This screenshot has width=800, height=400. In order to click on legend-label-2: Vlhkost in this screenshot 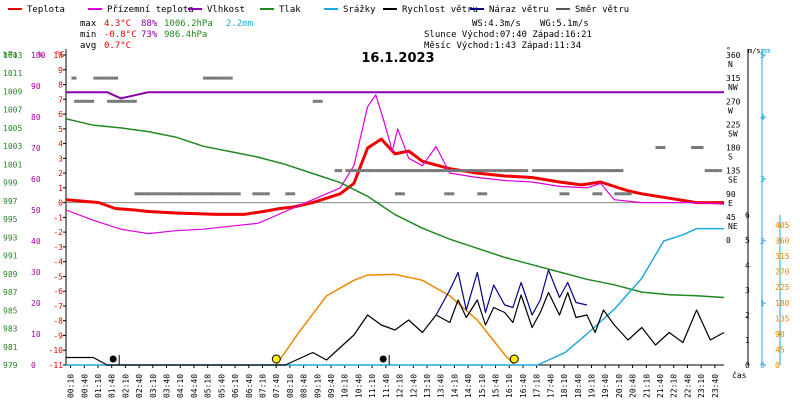, I will do `click(226, 10)`.